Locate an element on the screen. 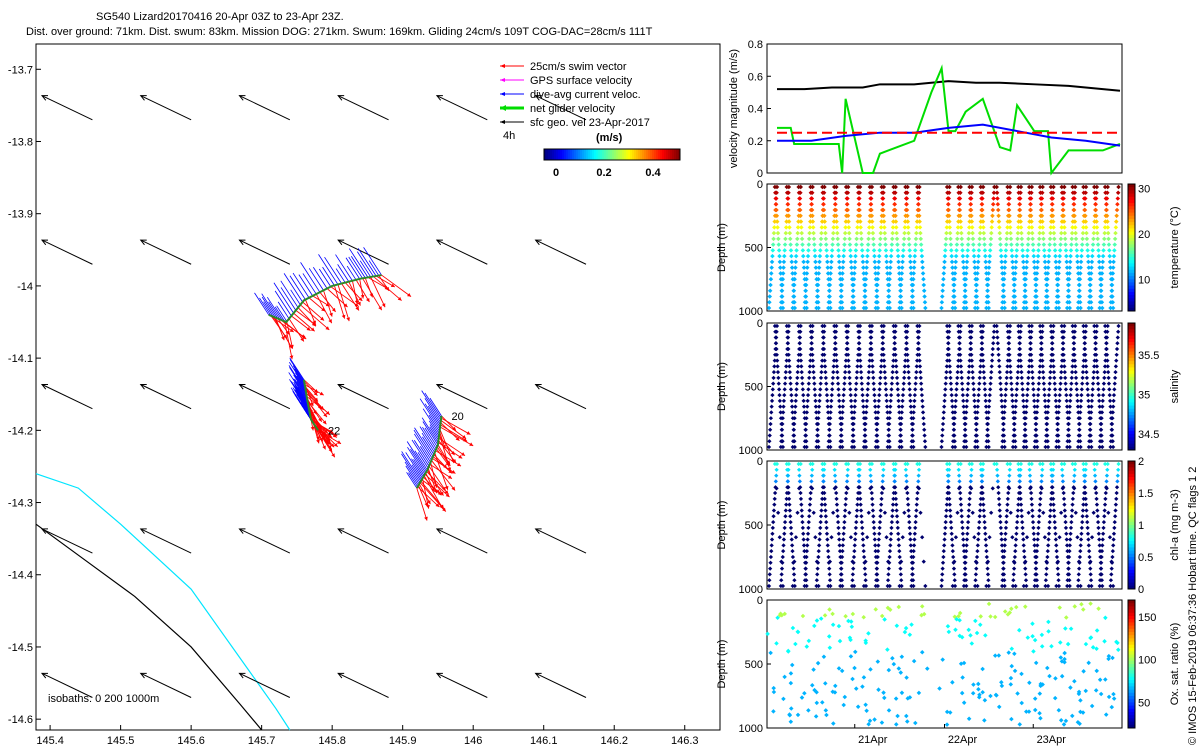 This screenshot has width=1200, height=750. chla-y-tick-label: 500 is located at coordinates (754, 526).